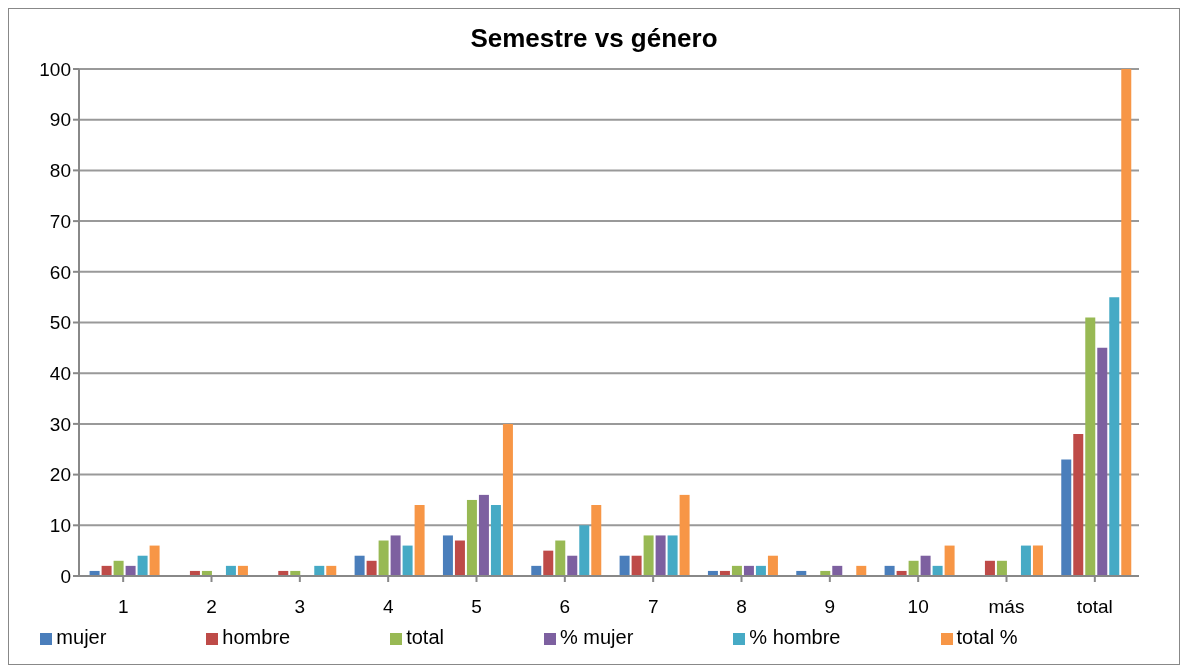  I want to click on x-tick-label: 8, so click(741, 607).